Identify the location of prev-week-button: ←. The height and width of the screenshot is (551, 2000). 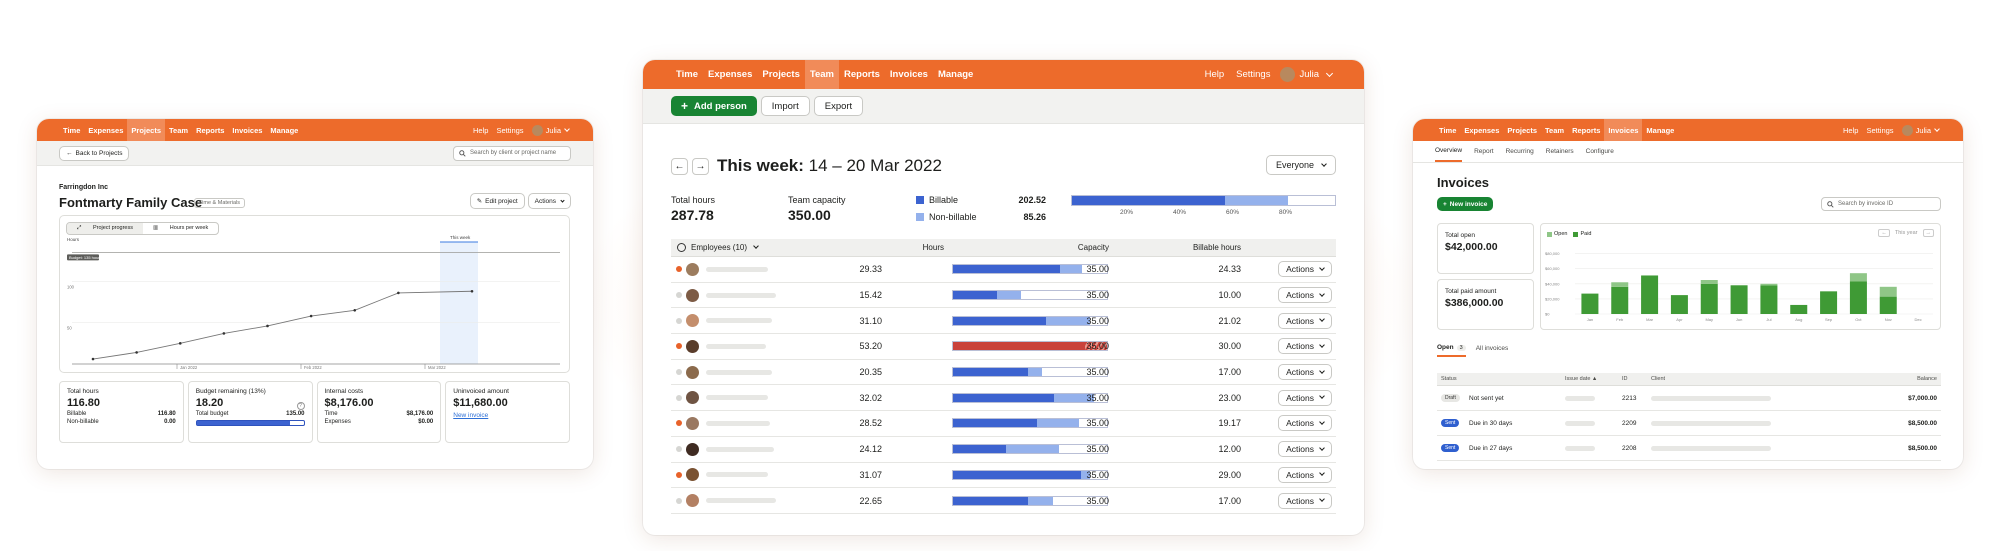
(679, 166).